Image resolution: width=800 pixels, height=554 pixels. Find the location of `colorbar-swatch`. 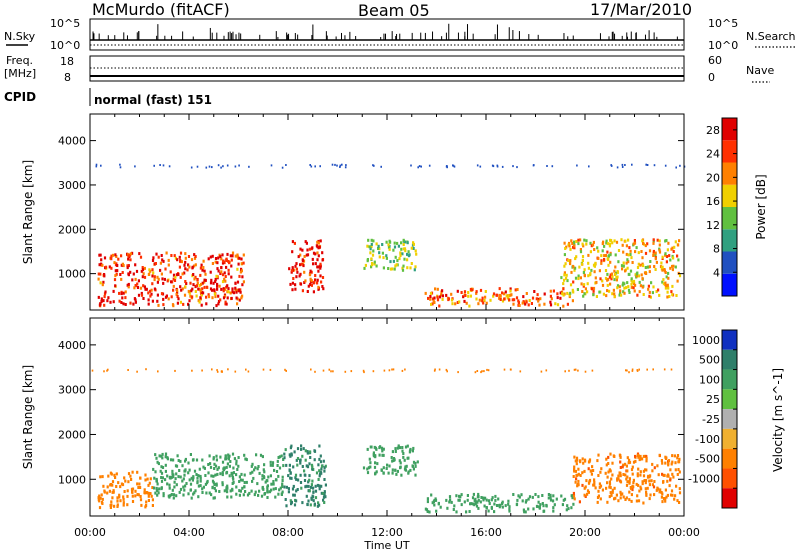

colorbar-swatch is located at coordinates (729, 173).